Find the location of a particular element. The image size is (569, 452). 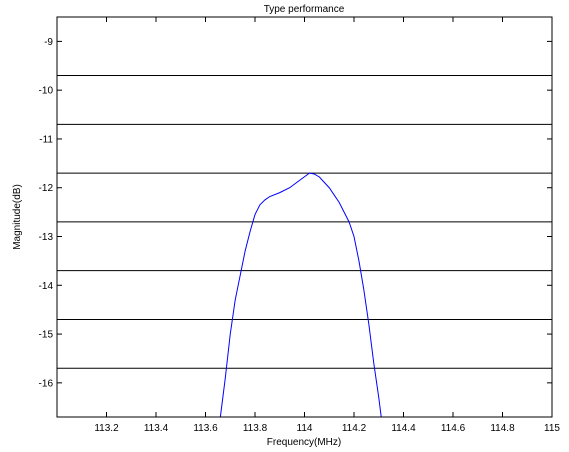

y-tick-label: -15 is located at coordinates (46, 335).